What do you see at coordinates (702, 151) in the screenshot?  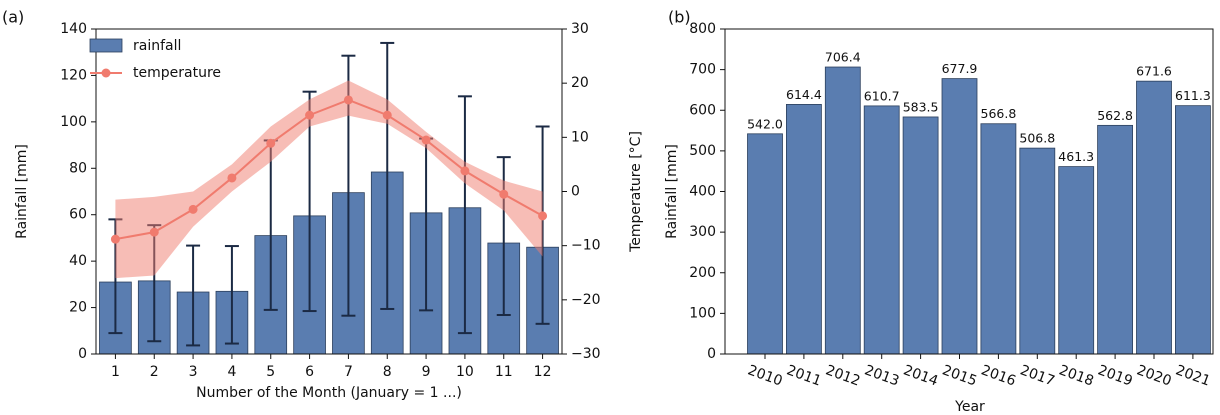 I see `tick-label: 500` at bounding box center [702, 151].